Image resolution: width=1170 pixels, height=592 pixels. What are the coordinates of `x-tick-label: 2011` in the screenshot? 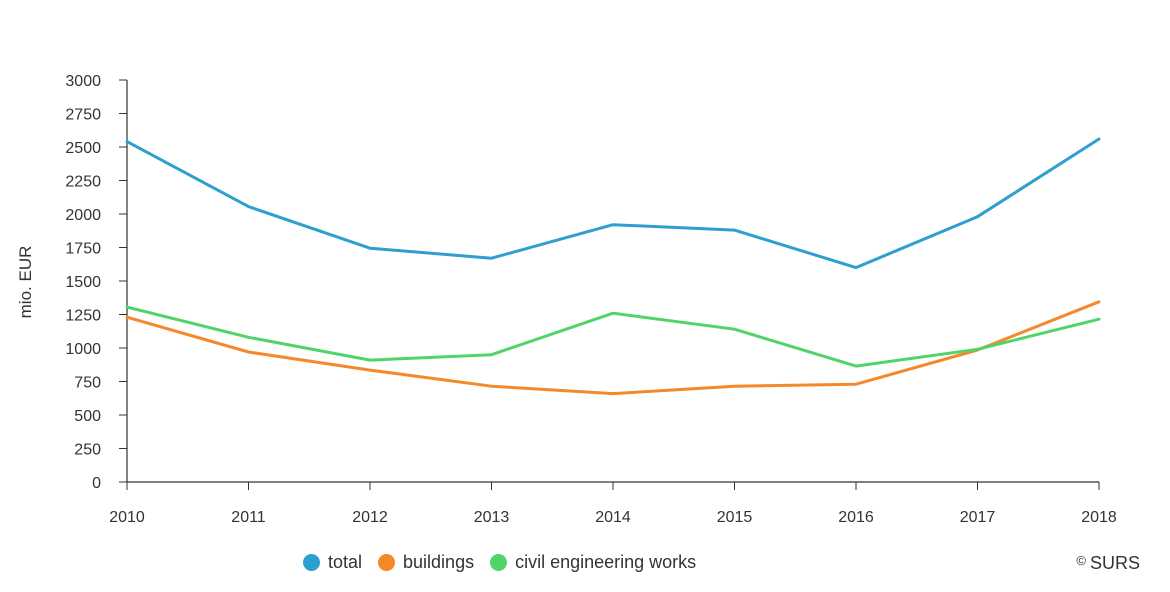 It's located at (248, 517).